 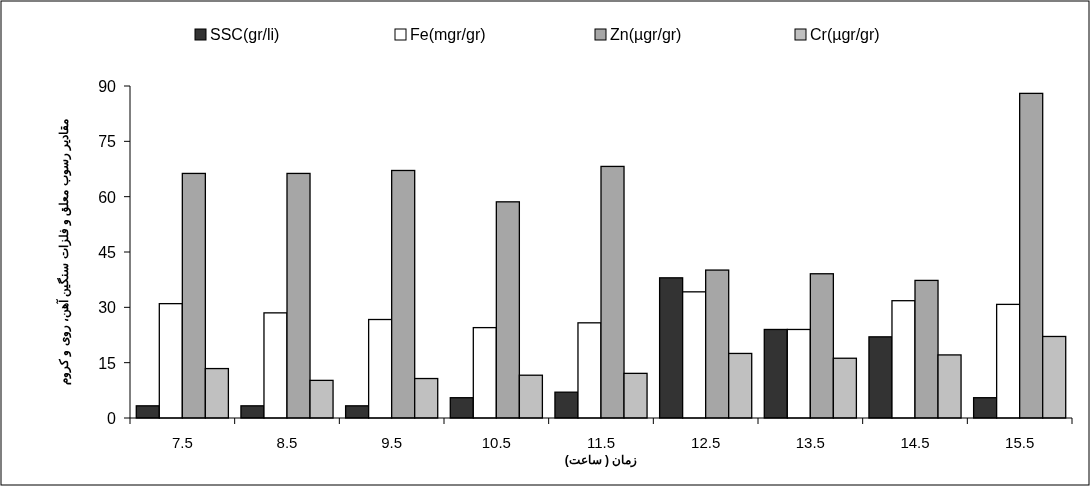 What do you see at coordinates (496, 442) in the screenshot?
I see `x-tick-label: 10.5` at bounding box center [496, 442].